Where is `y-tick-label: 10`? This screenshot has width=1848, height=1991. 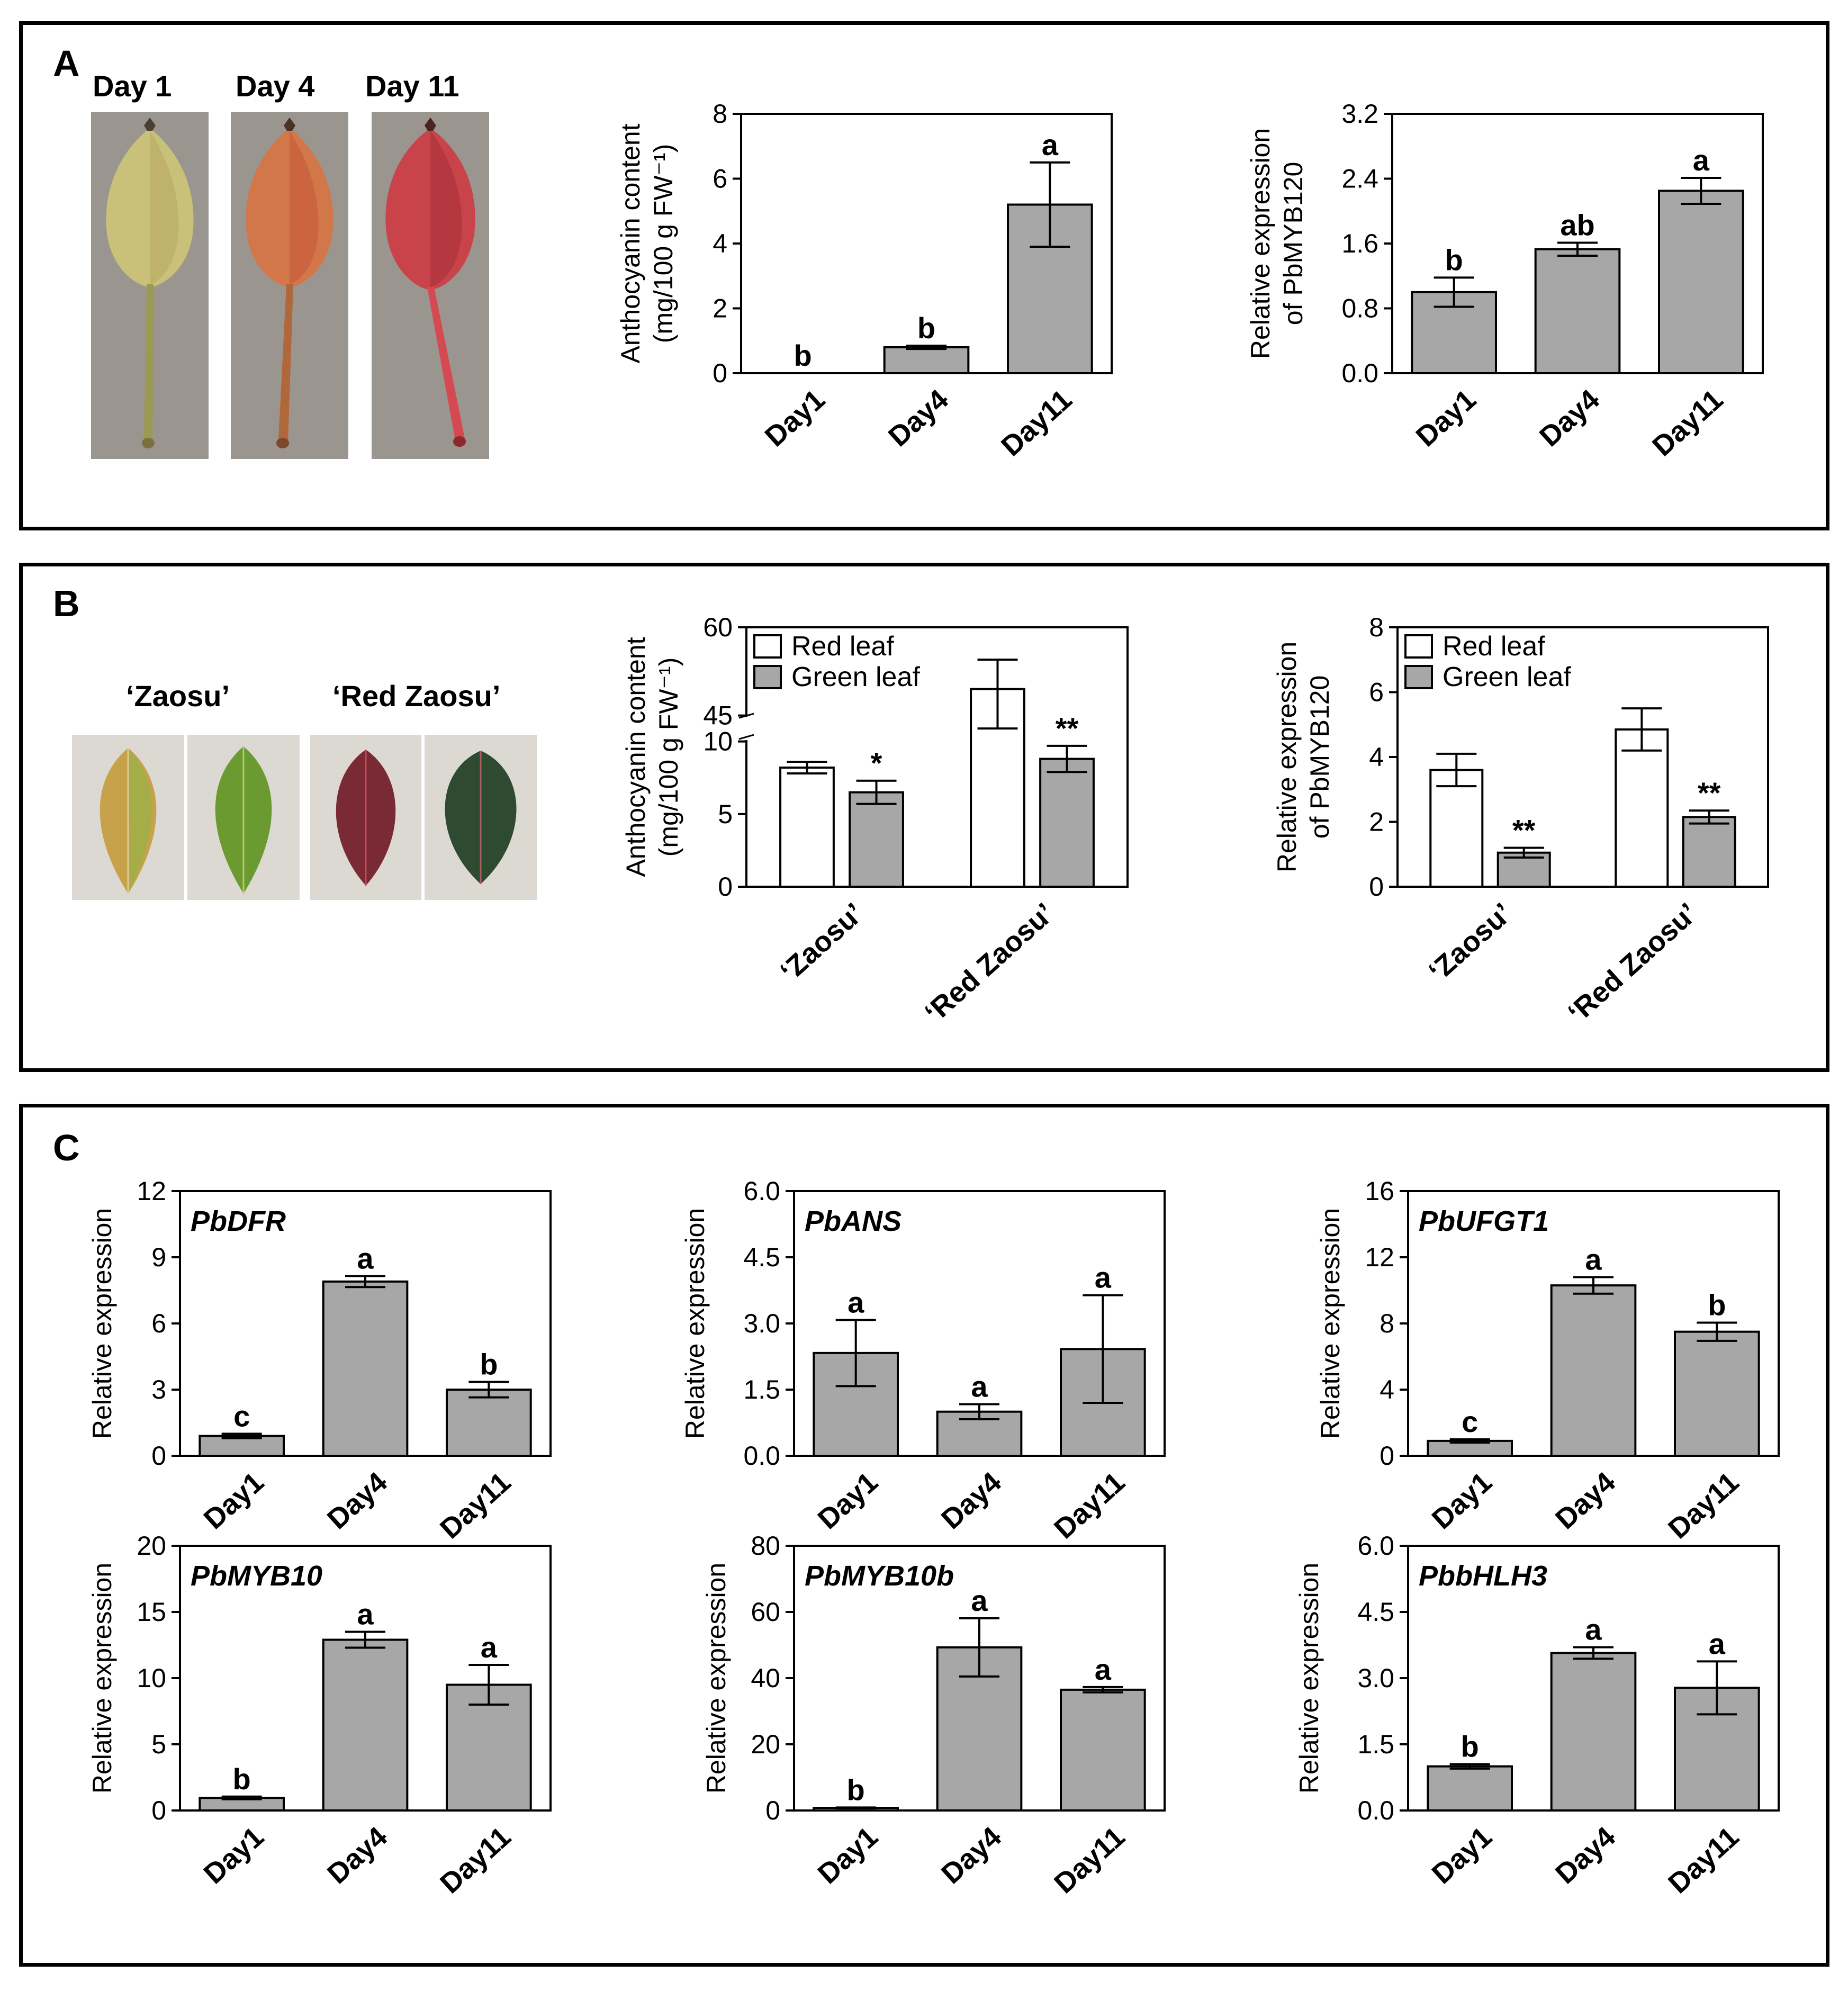 y-tick-label: 10 is located at coordinates (152, 1678).